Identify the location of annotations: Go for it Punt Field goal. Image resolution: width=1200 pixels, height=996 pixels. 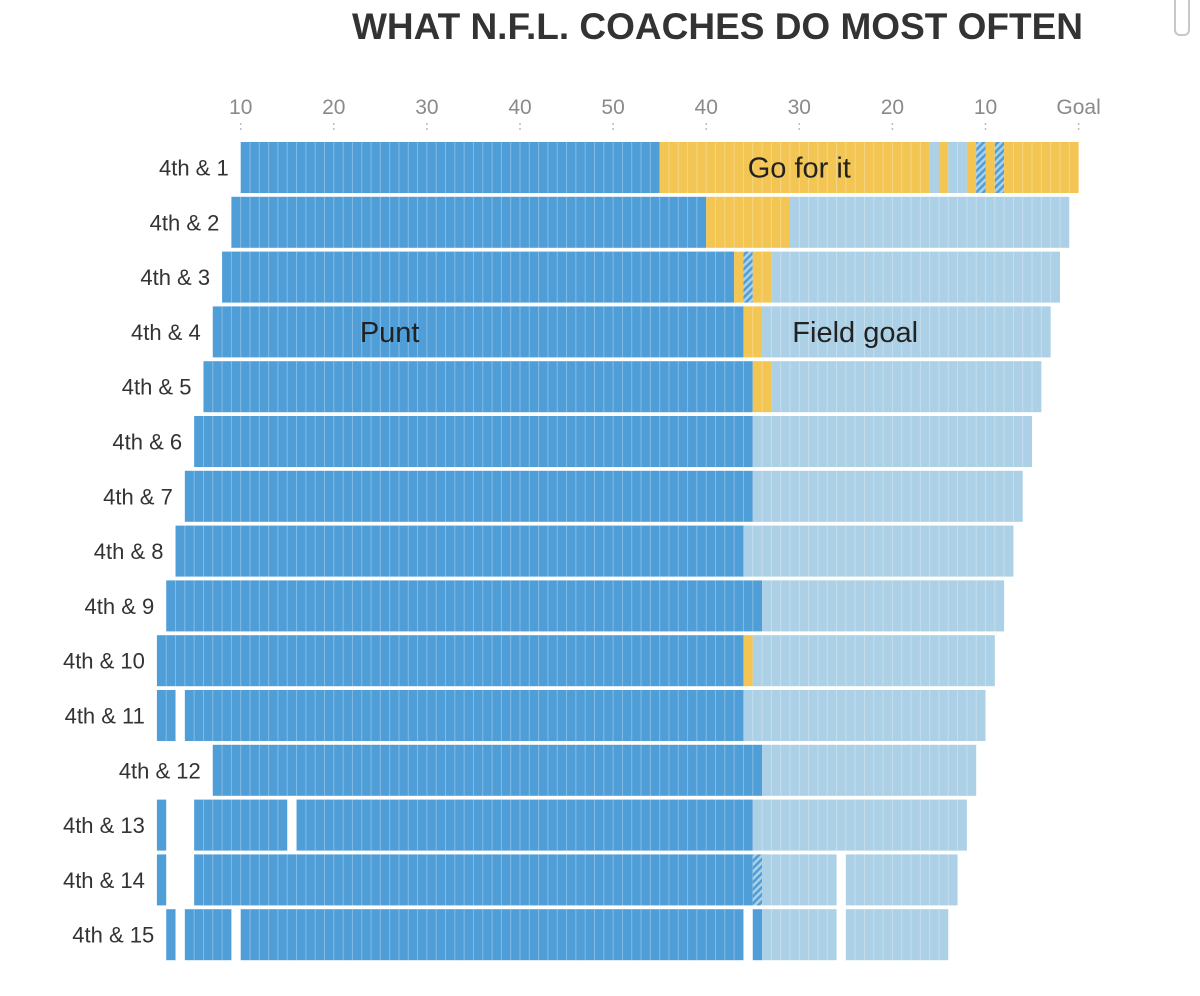
(639, 251).